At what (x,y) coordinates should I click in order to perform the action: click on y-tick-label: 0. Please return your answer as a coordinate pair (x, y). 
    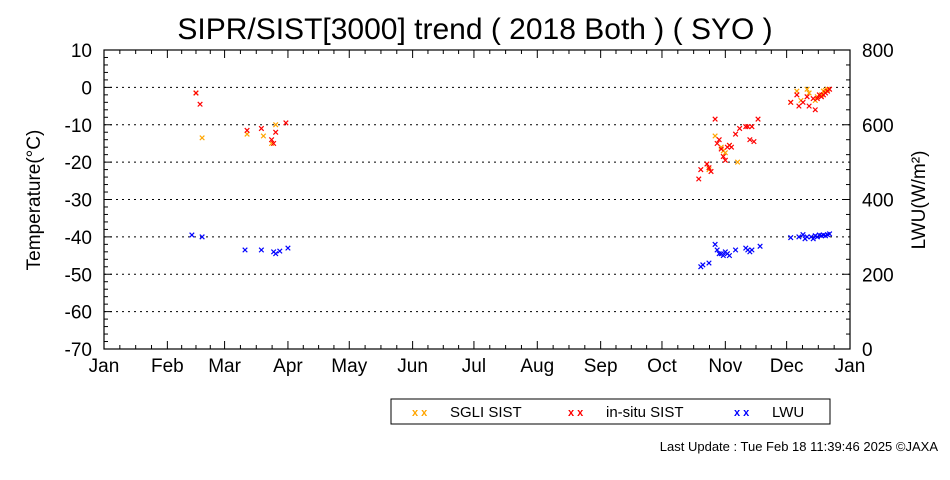
    Looking at the image, I should click on (86, 88).